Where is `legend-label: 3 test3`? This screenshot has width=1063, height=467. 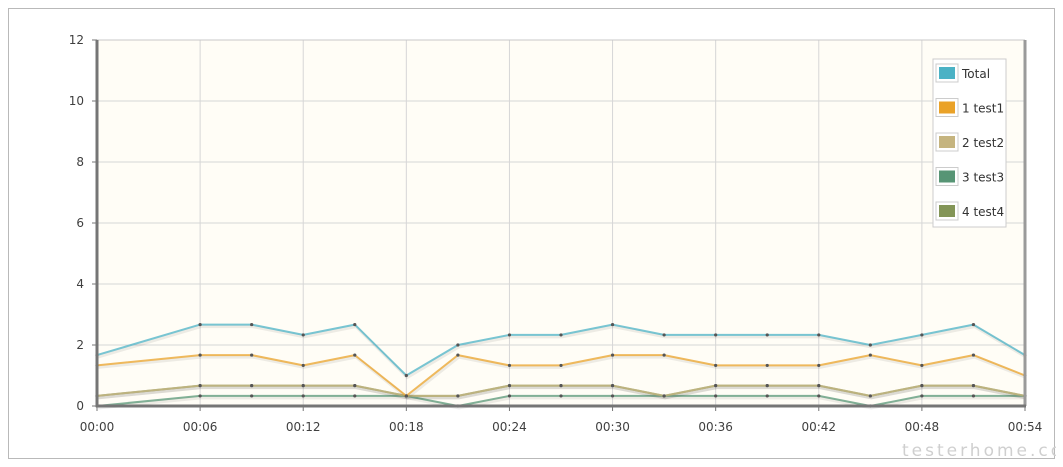
legend-label: 3 test3 is located at coordinates (983, 178).